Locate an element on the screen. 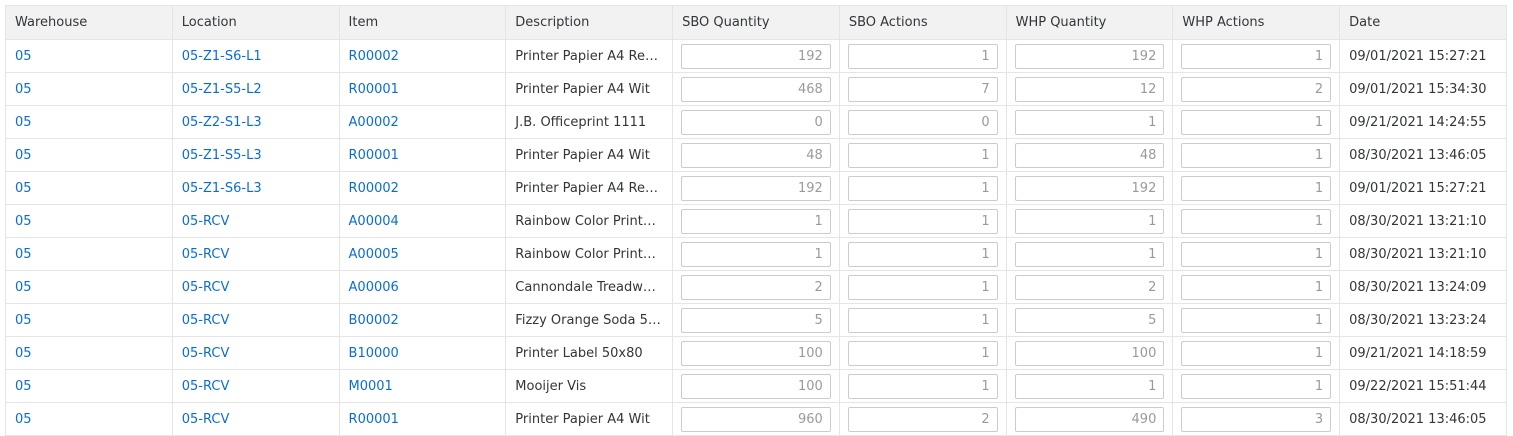 The image size is (1513, 436). location-link: 05-Z1-S6-L3 is located at coordinates (255, 188).